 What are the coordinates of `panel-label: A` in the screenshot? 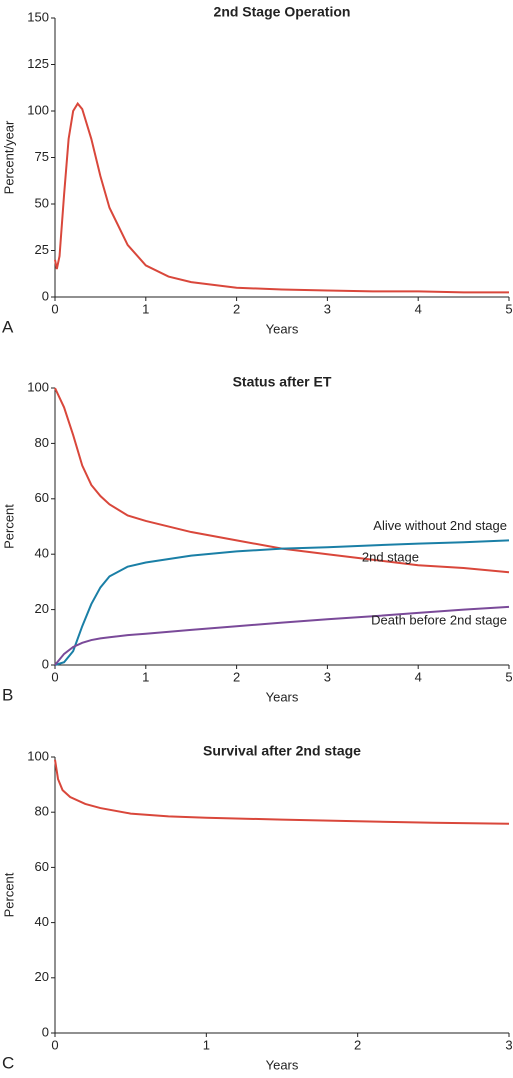 It's located at (8, 326).